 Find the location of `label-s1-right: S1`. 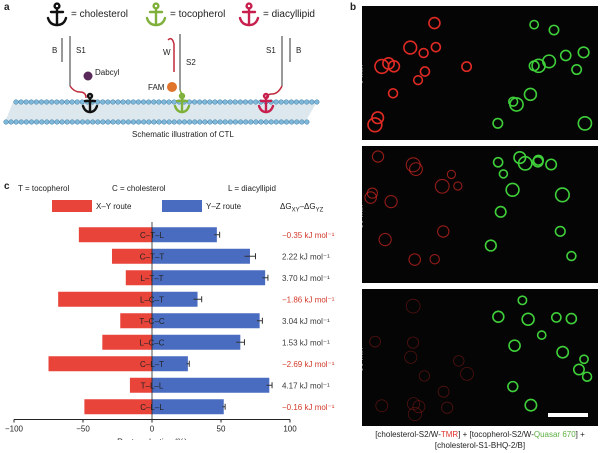

label-s1-right: S1 is located at coordinates (271, 50).